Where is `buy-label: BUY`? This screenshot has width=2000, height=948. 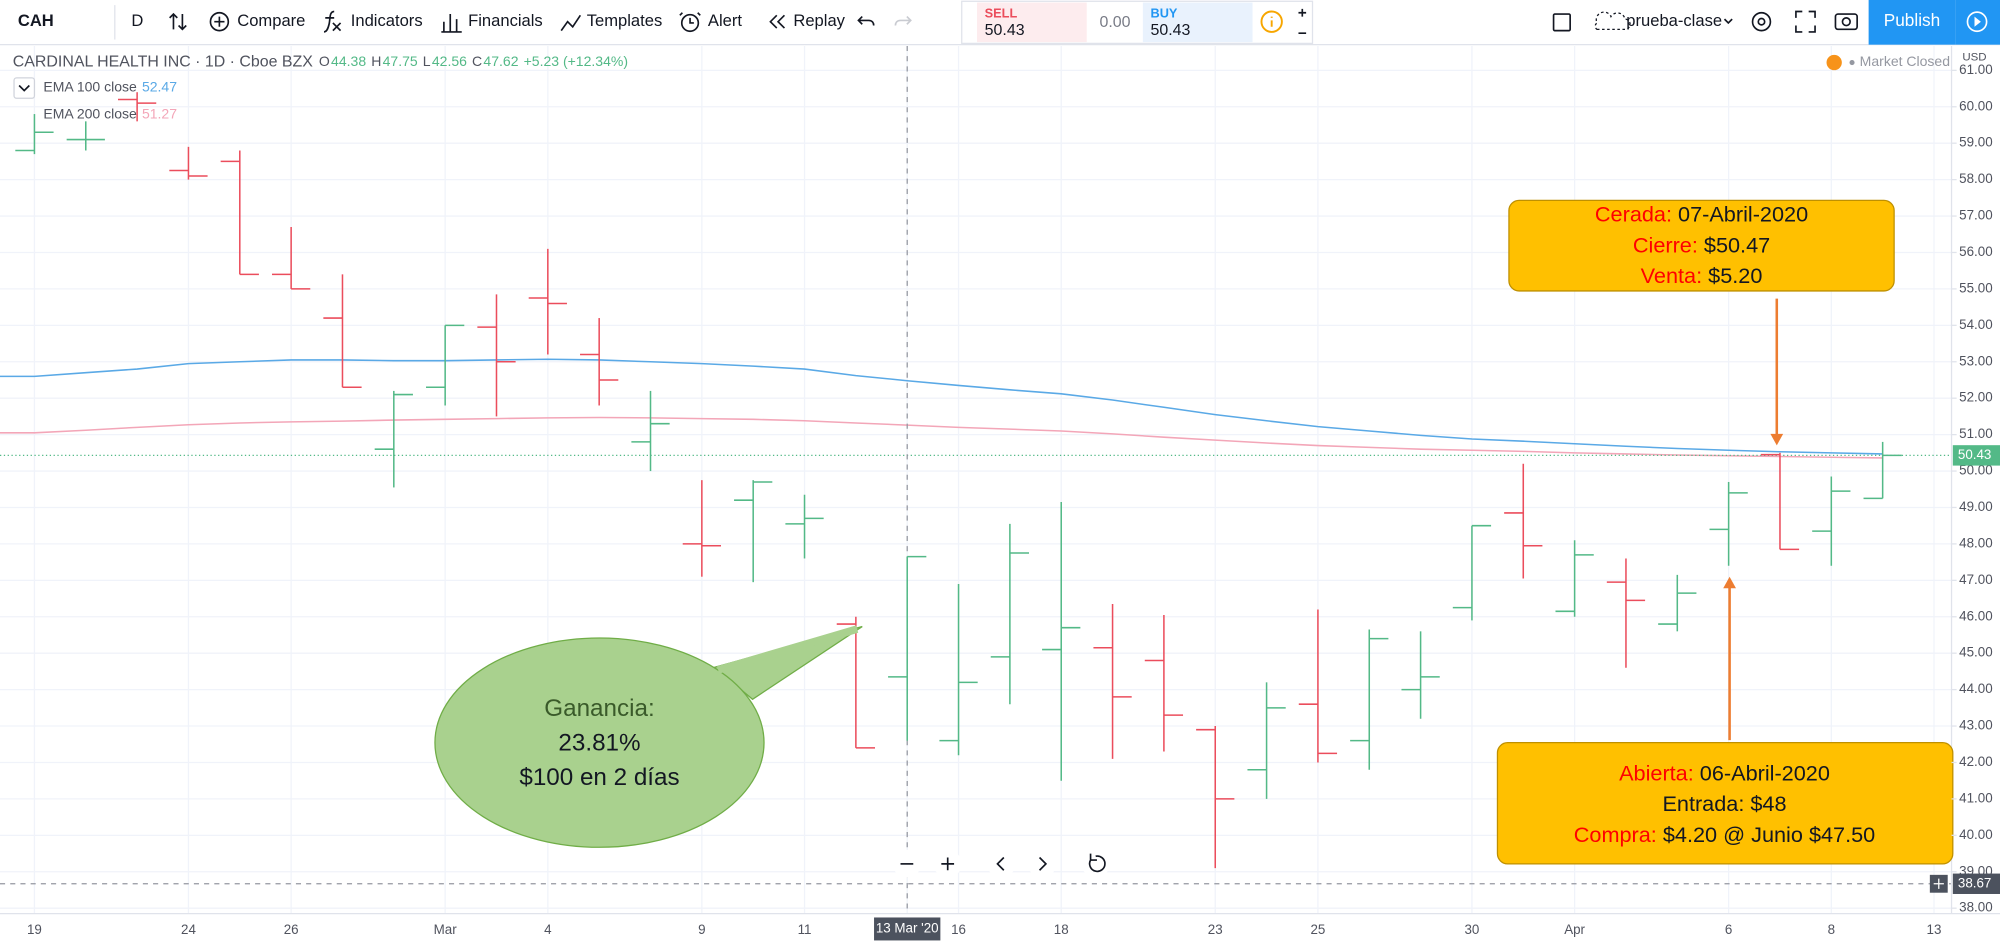
buy-label: BUY is located at coordinates (1164, 12).